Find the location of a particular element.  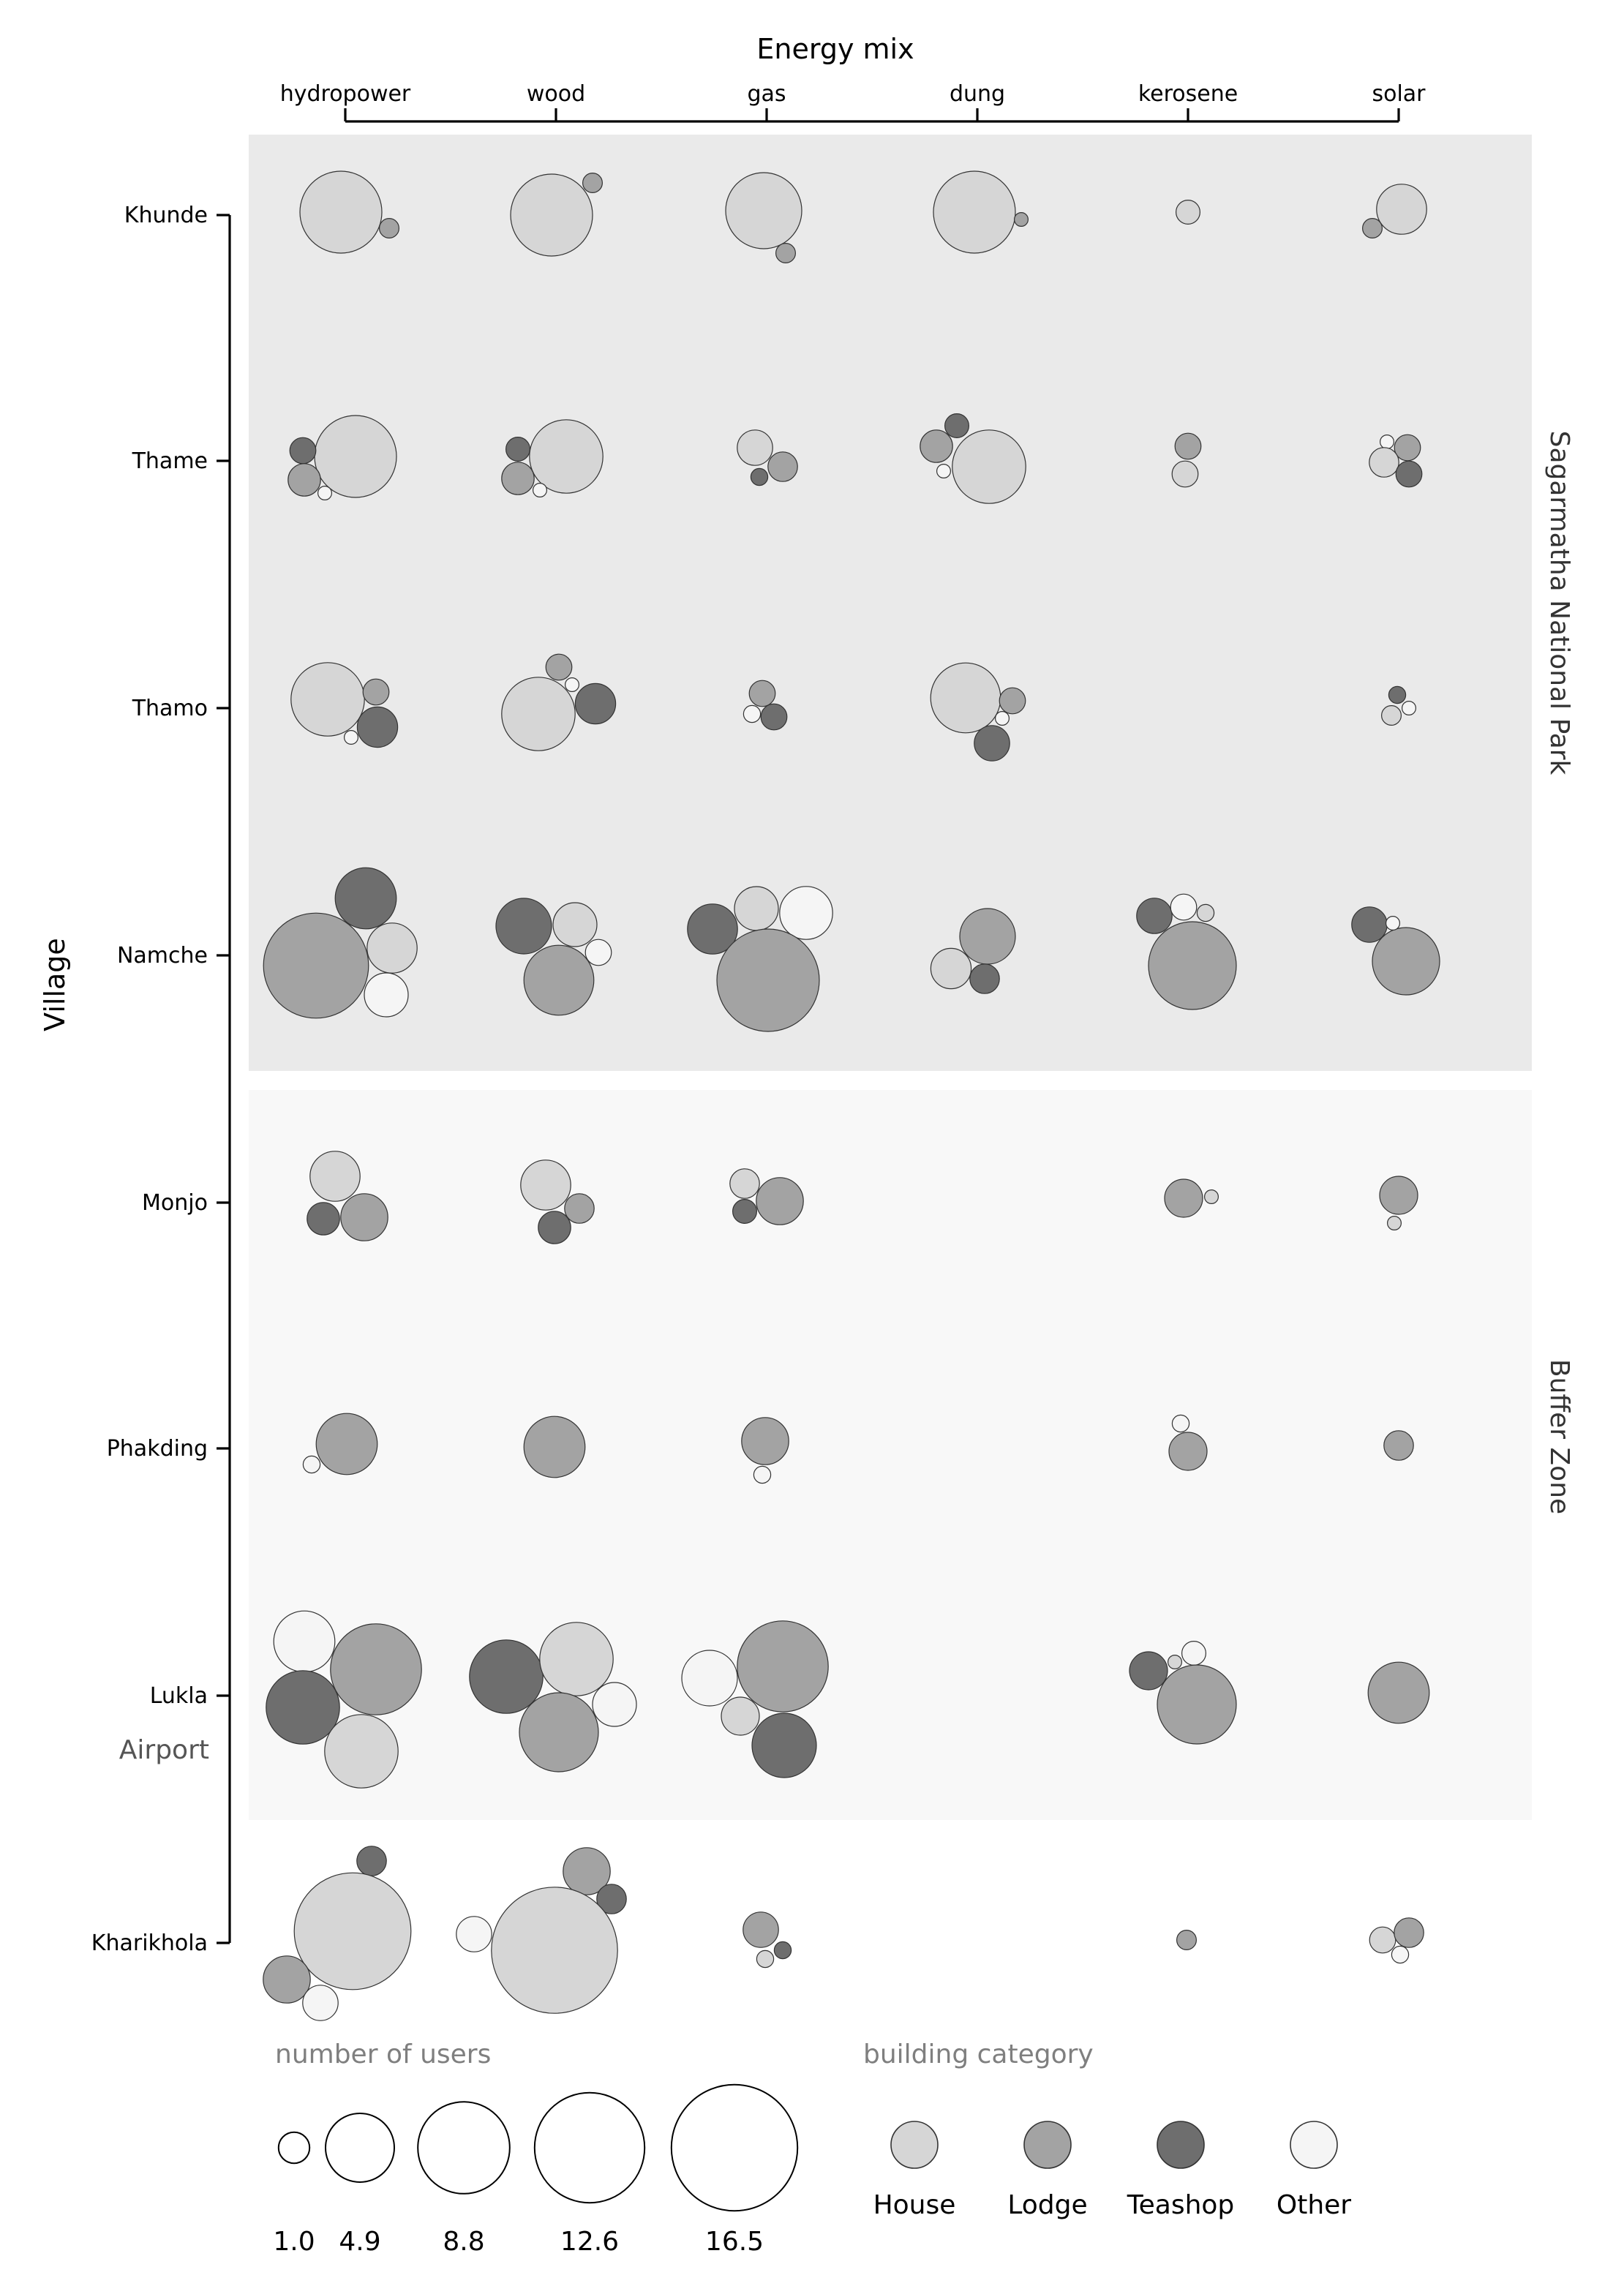

bubble-thame-dung-house: Thame / dung / House: 5.6 is located at coordinates (989, 466).